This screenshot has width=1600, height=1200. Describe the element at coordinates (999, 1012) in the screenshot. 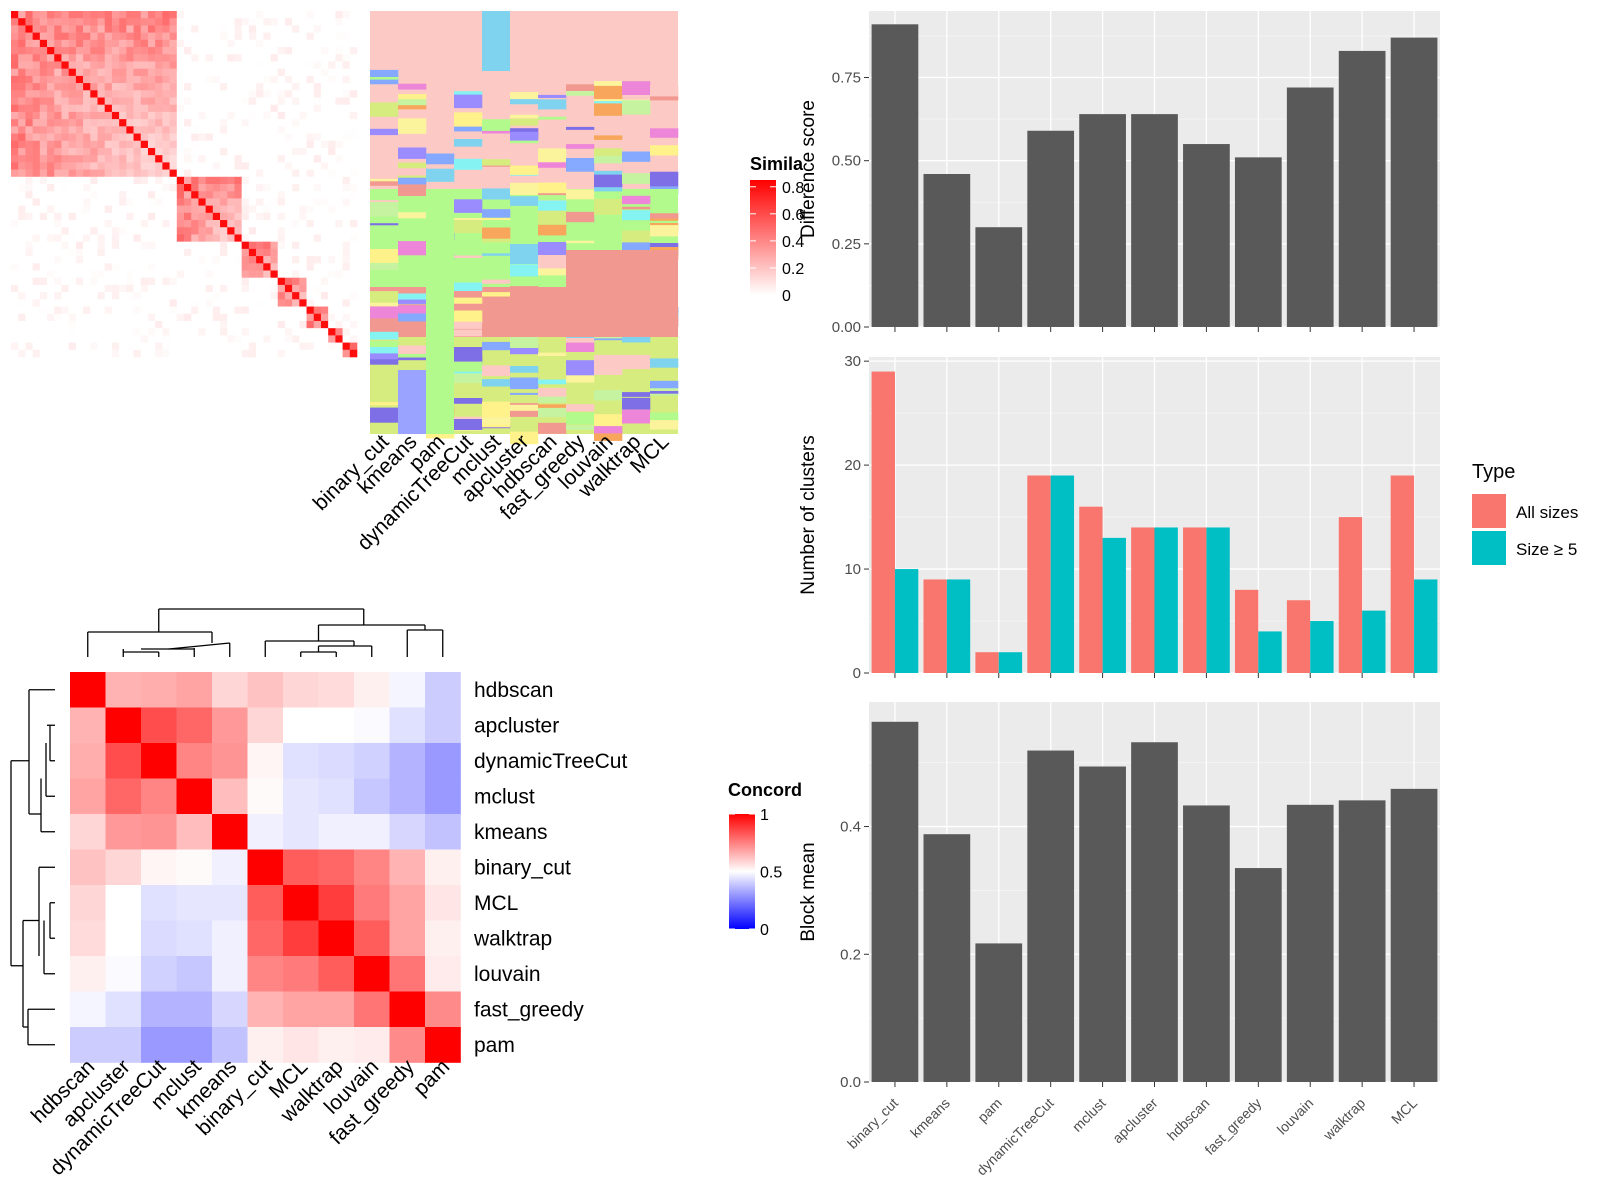

I see `bar-pam` at that location.